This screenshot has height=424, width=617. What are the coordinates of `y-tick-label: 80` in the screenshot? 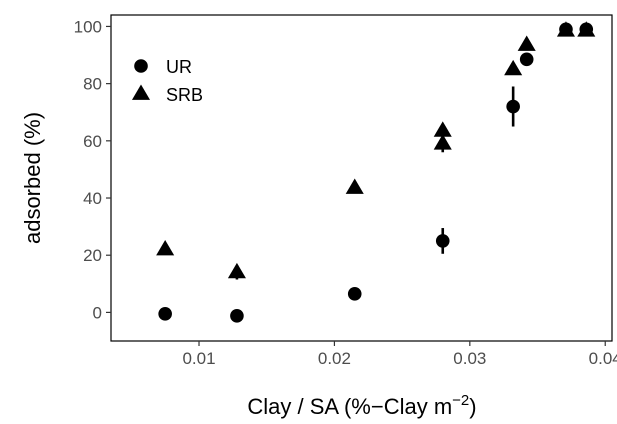 It's located at (92, 84).